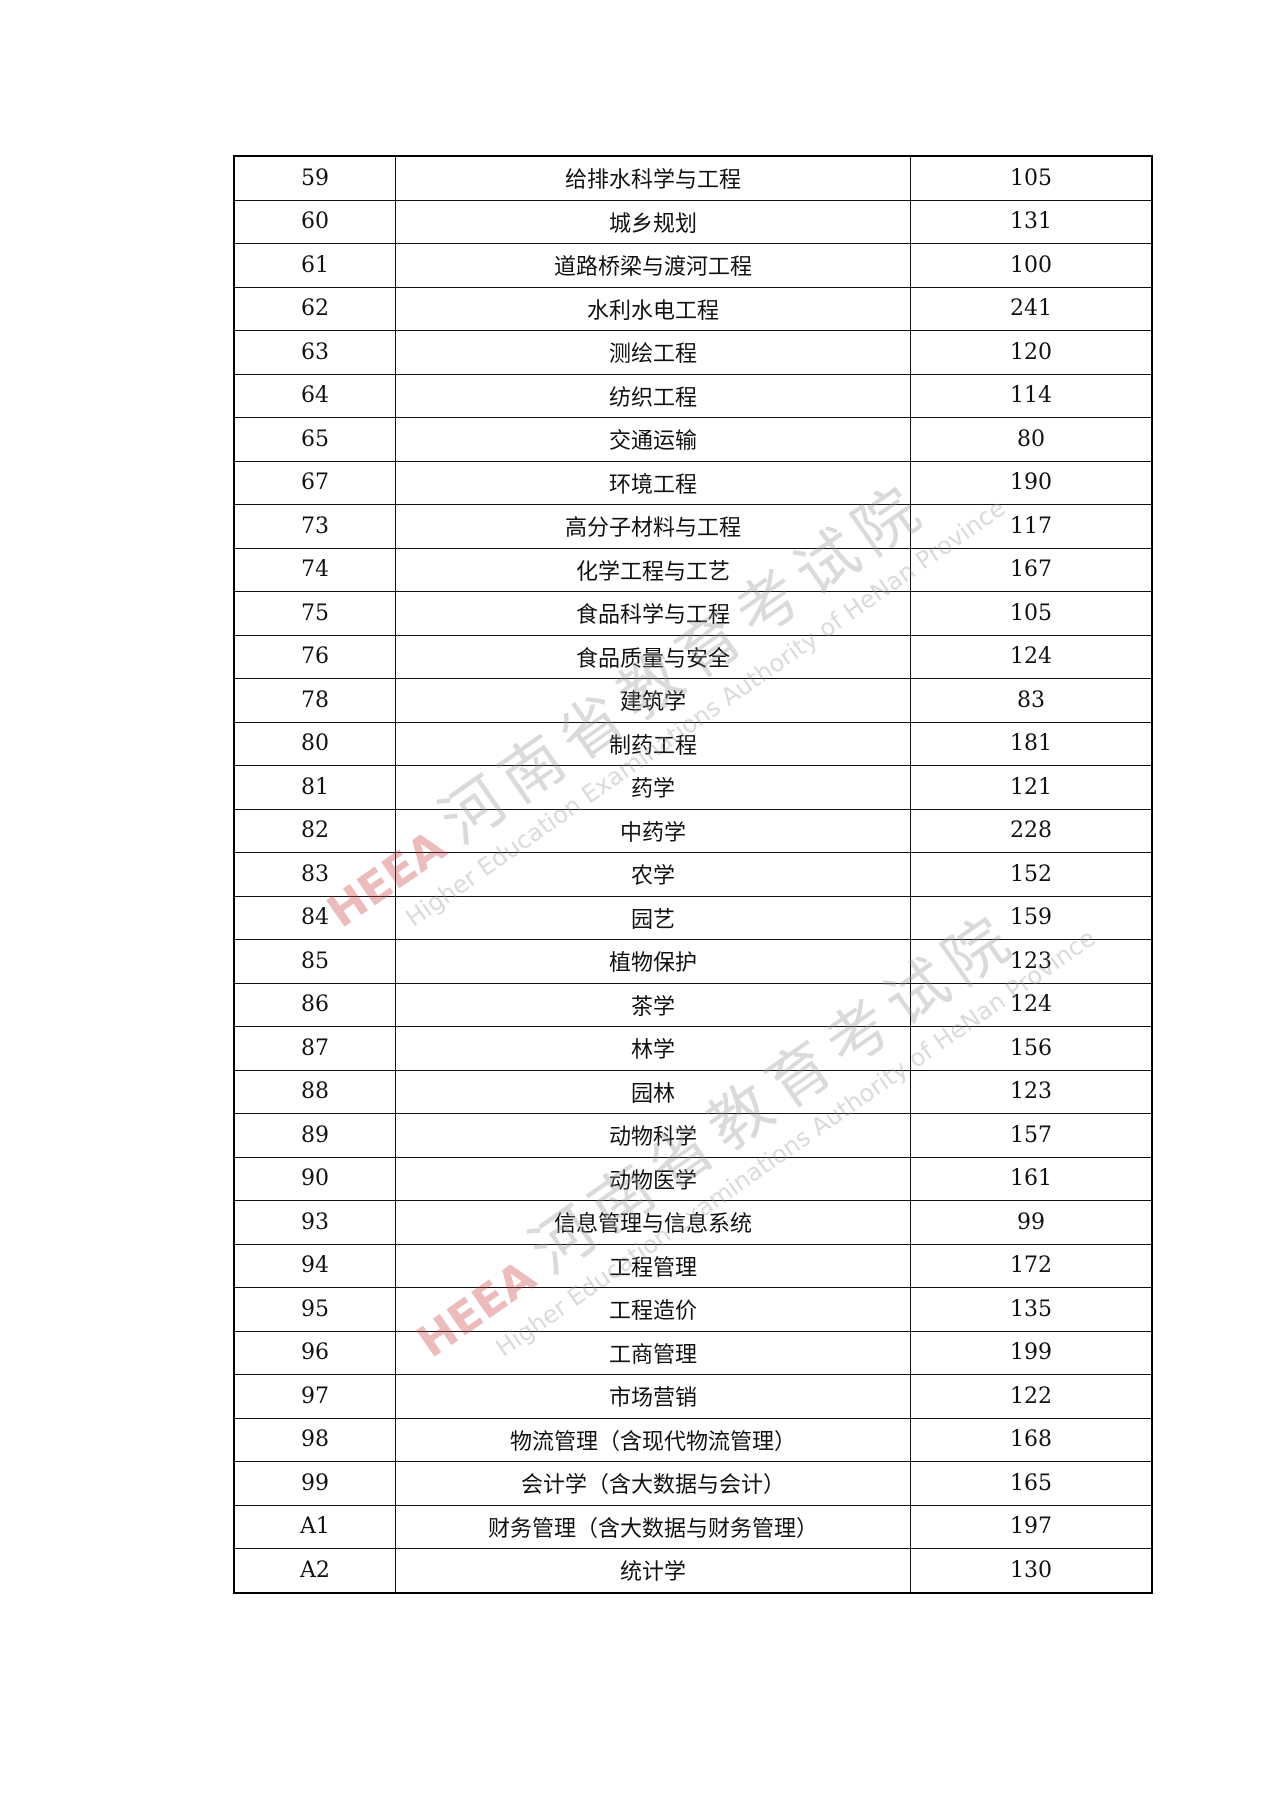  Describe the element at coordinates (653, 1135) in the screenshot. I see `major-cell: 动物科学` at that location.